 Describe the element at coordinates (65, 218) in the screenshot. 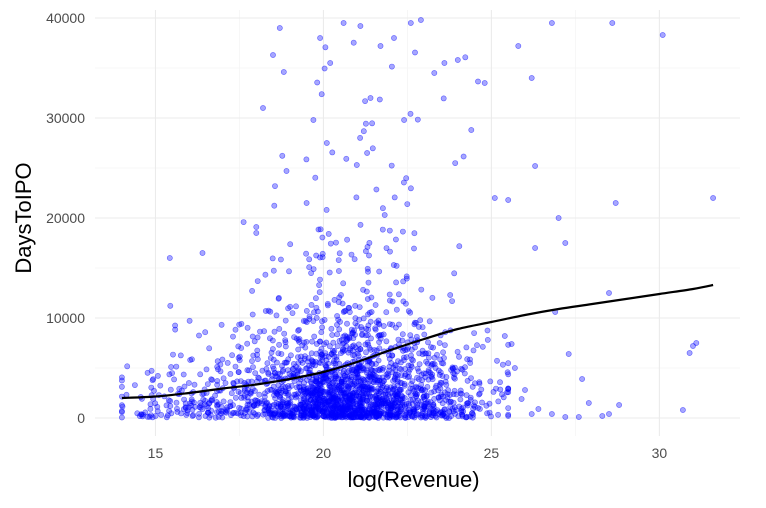

I see `y-tick-labels: 0 10000 20000 30000 40000` at that location.